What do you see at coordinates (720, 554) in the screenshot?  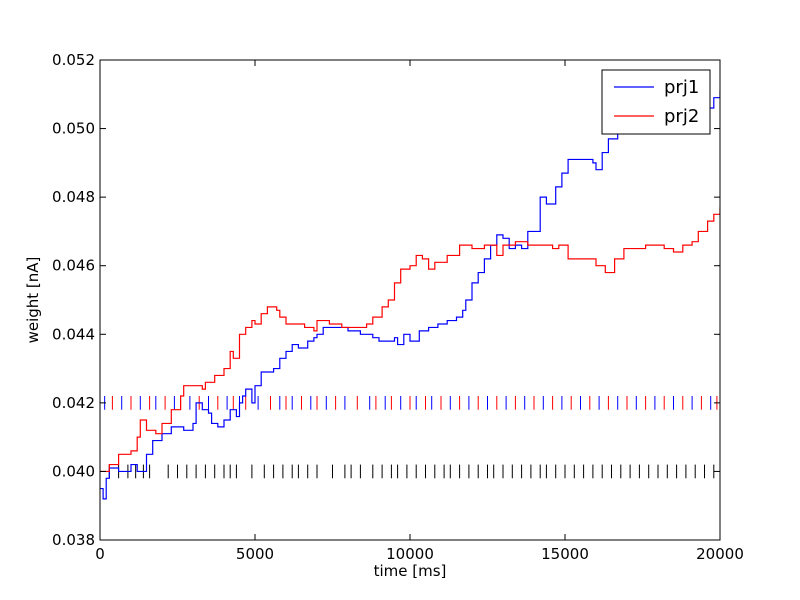 I see `x-tick-label: 20000` at bounding box center [720, 554].